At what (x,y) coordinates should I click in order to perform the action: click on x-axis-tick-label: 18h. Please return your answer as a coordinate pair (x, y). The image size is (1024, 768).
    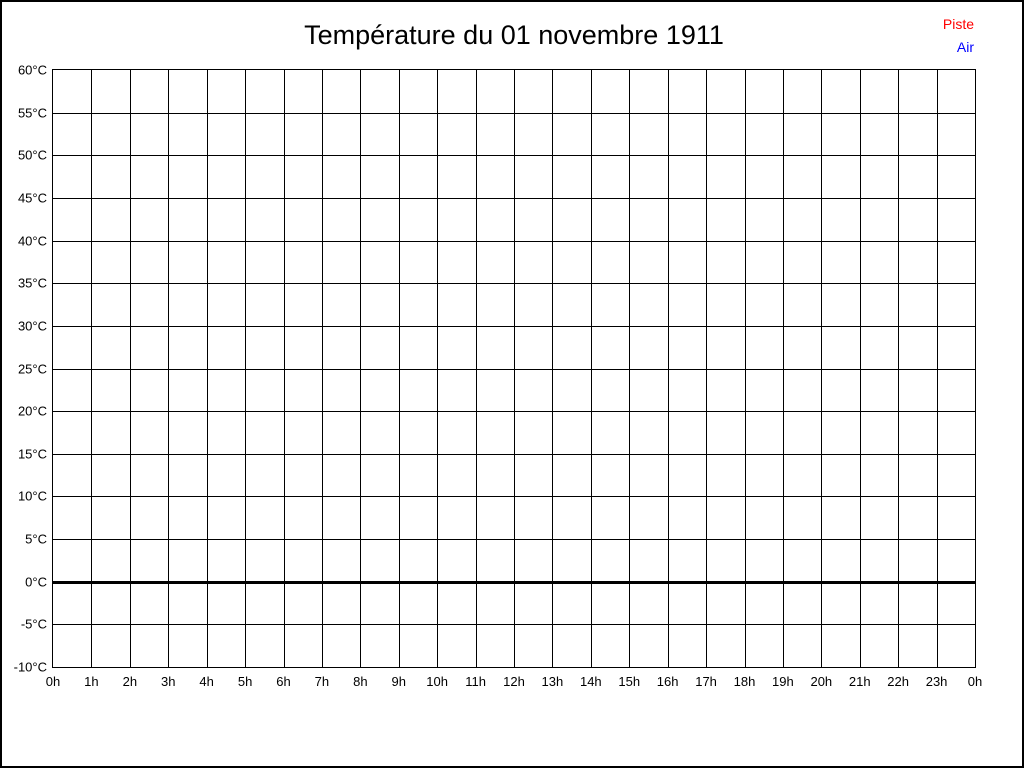
    Looking at the image, I should click on (744, 681).